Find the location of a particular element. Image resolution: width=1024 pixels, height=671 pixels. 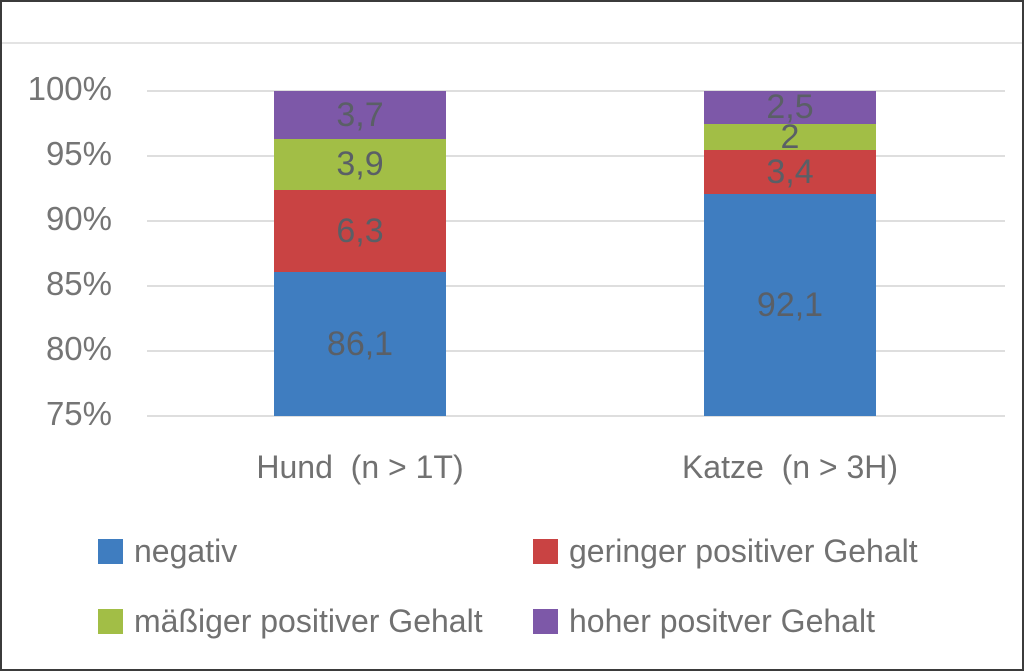

segment-m-iger-positiver-gehalt-katze: 2 is located at coordinates (790, 137).